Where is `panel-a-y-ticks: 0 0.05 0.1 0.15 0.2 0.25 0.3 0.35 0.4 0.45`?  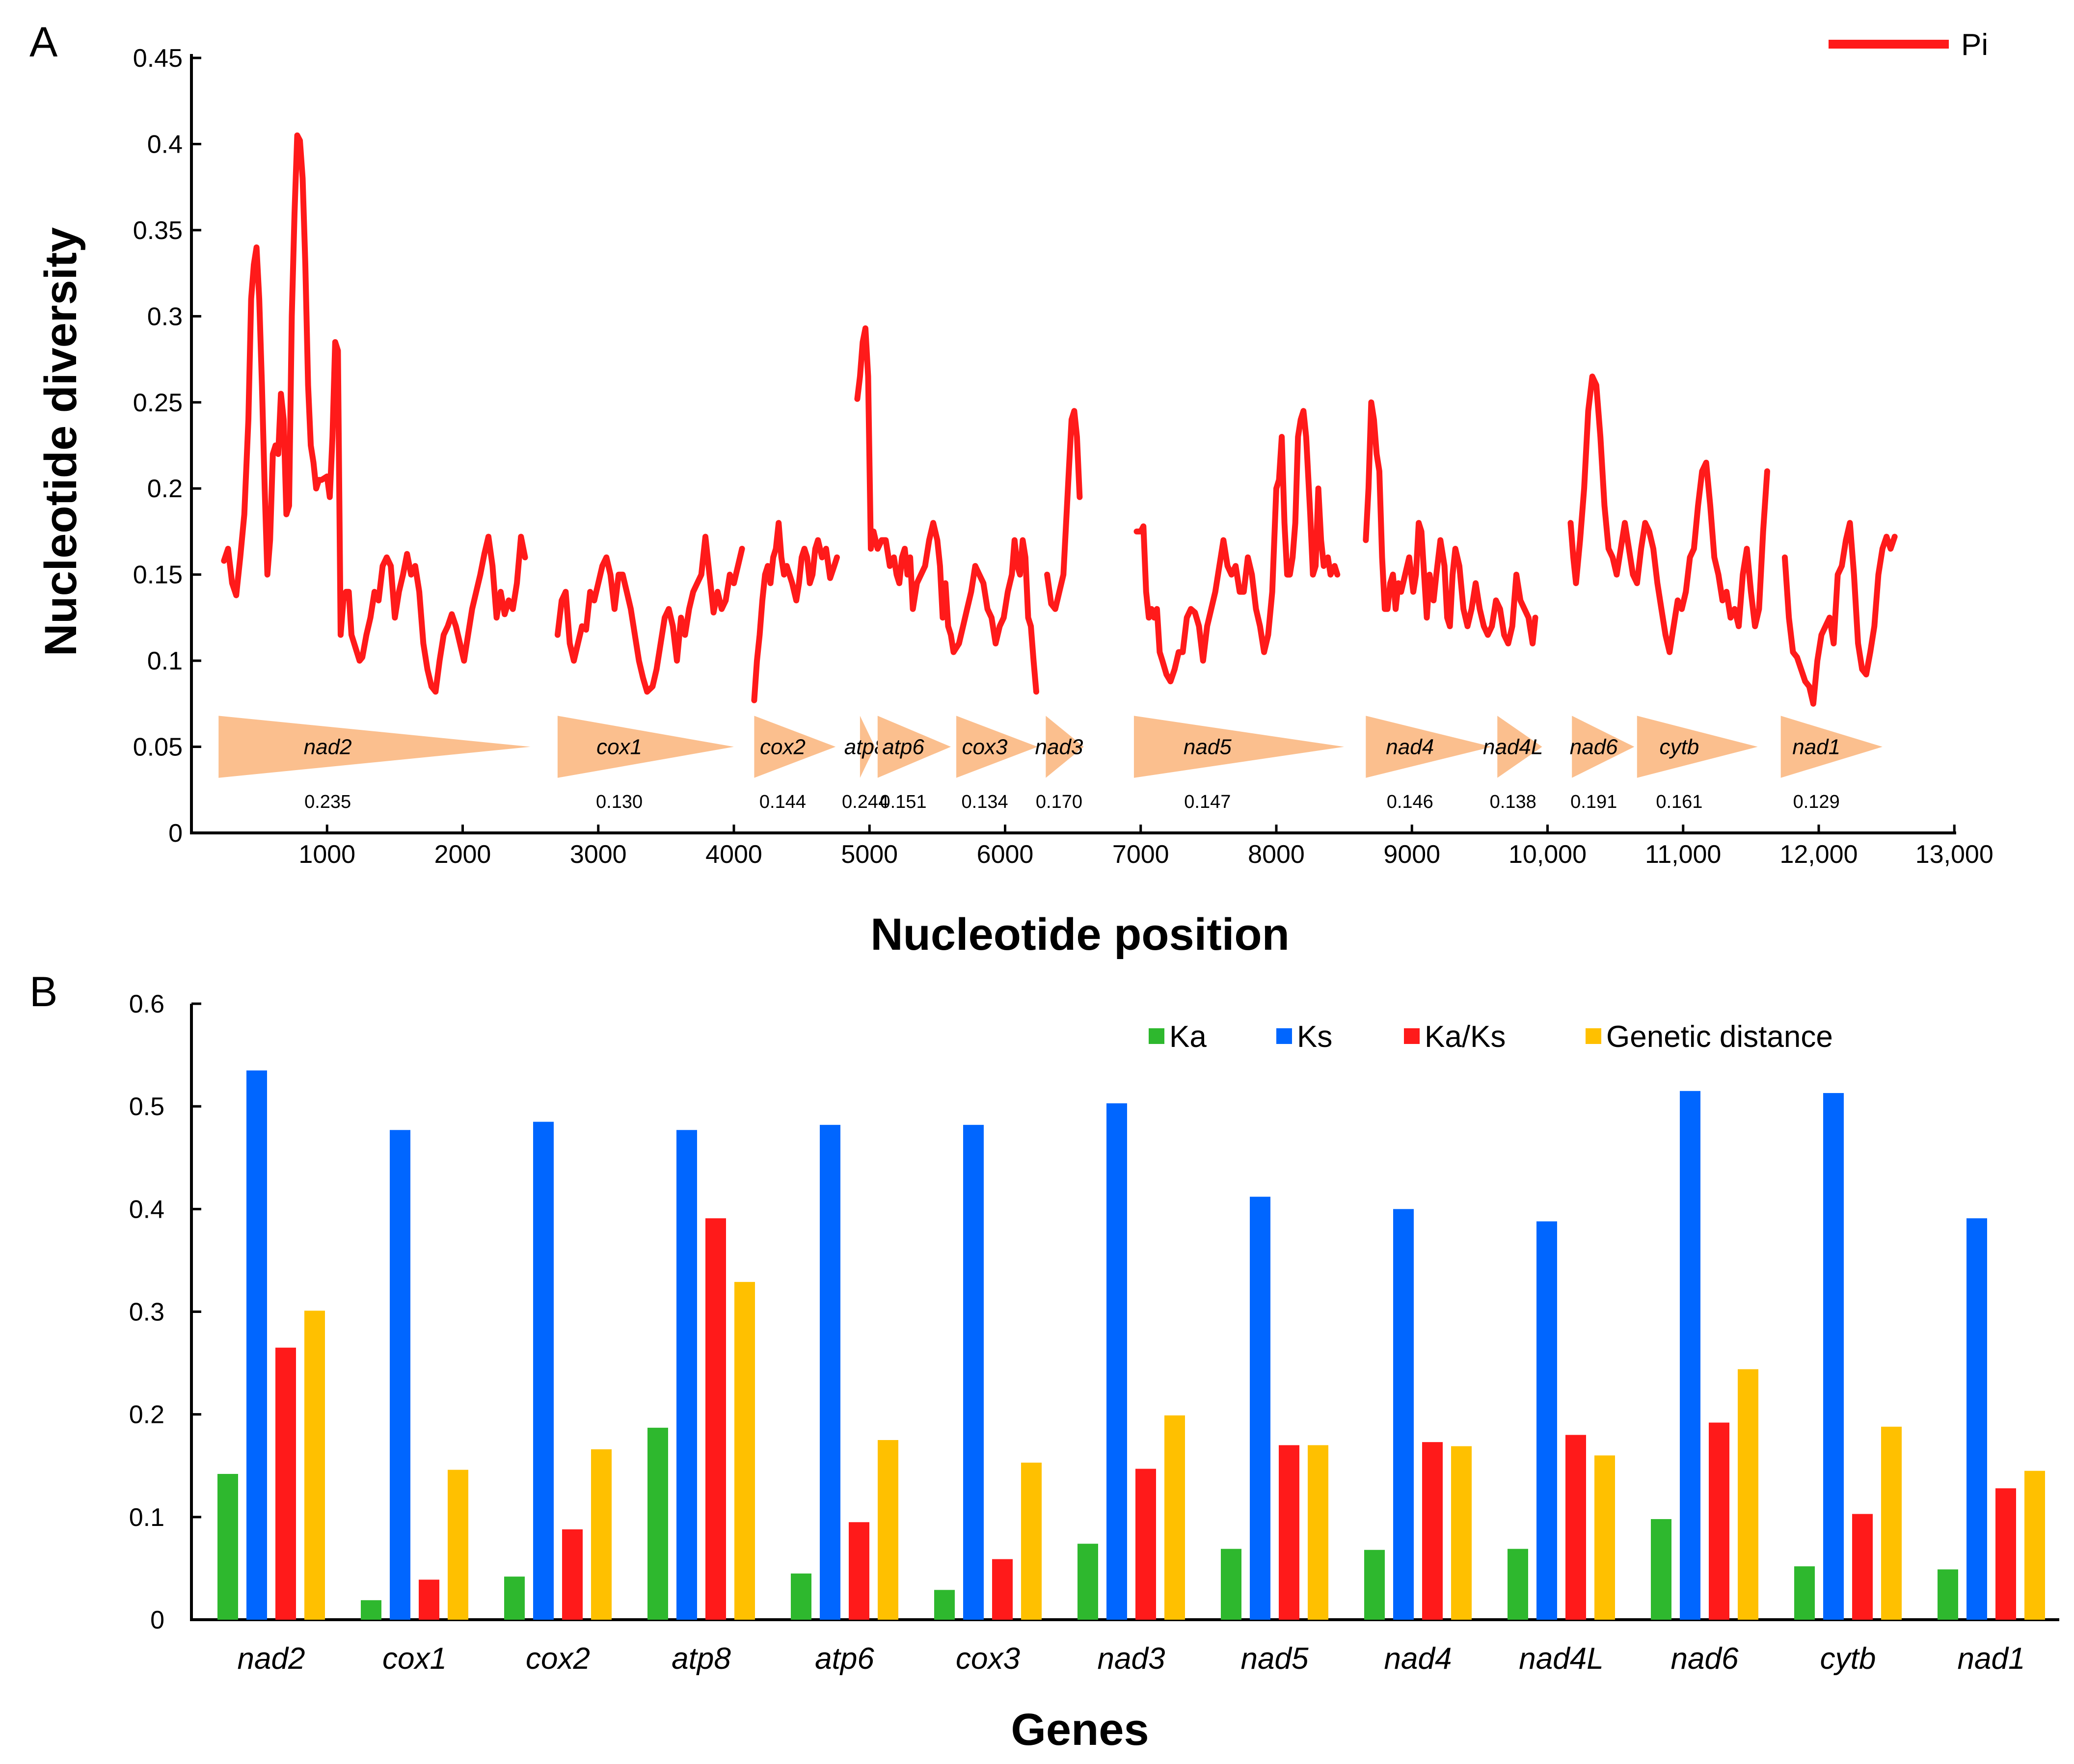
panel-a-y-ticks: 0 0.05 0.1 0.15 0.2 0.25 0.3 0.35 0.4 0.45 is located at coordinates (167, 446).